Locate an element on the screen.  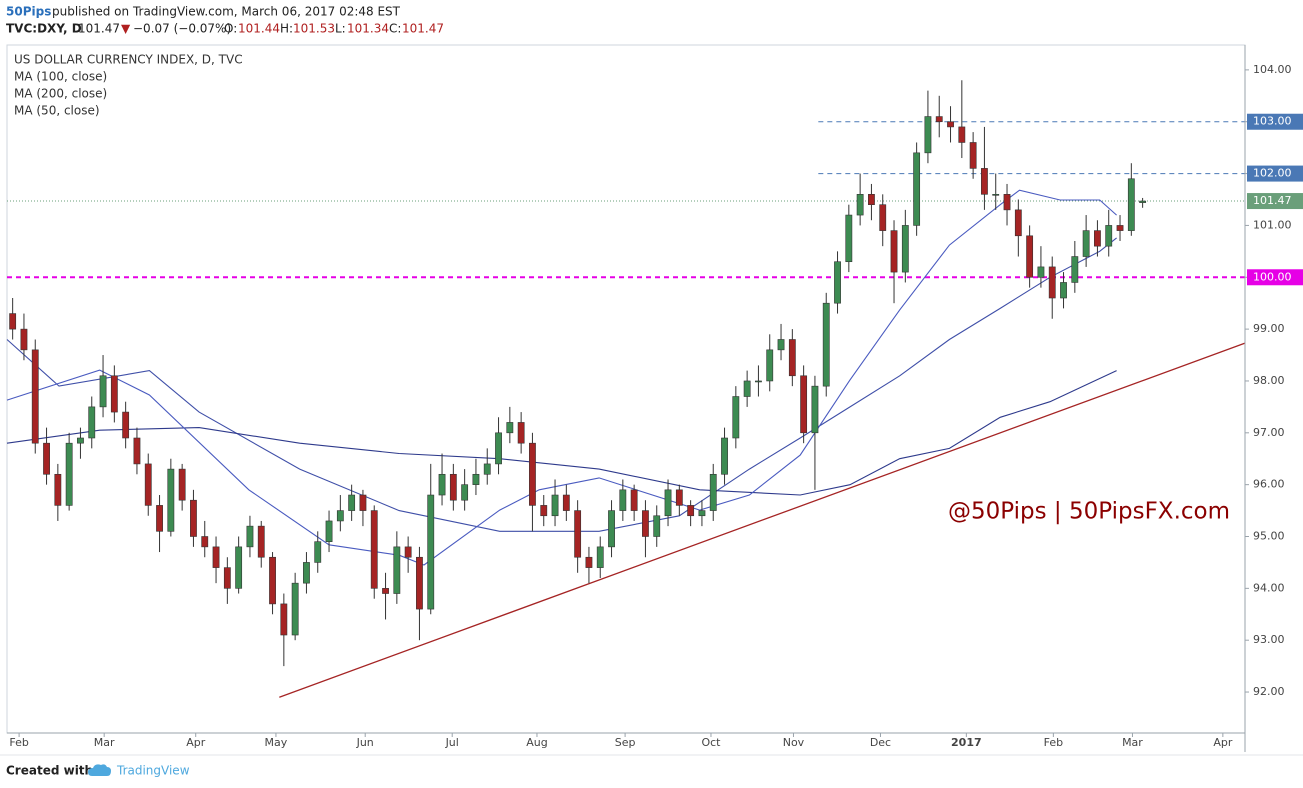
footer-brand: TradingView is located at coordinates (153, 771).